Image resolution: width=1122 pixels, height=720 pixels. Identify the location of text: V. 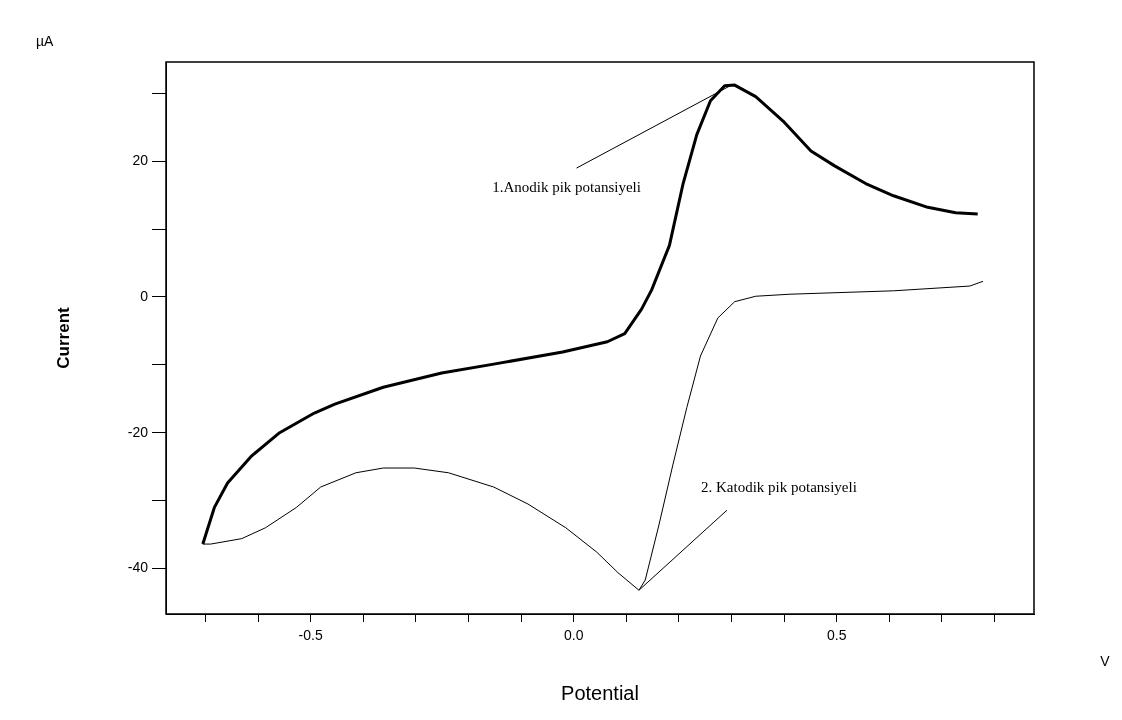
(1105, 660).